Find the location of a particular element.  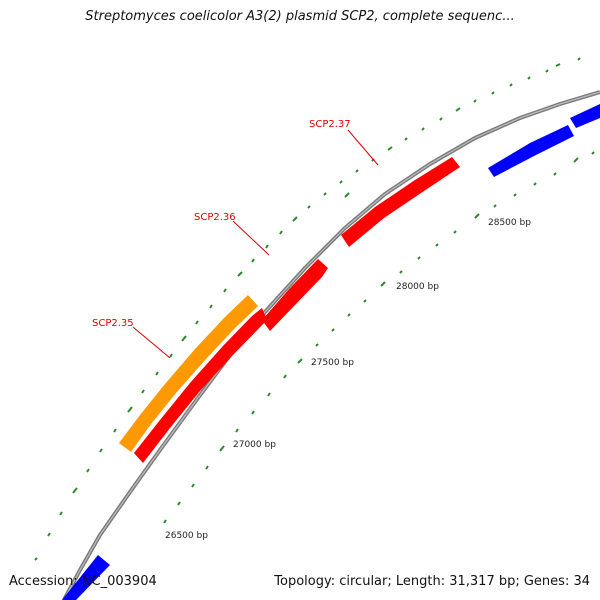

gene-label-scp2-35: SCP2.35 is located at coordinates (113, 323).